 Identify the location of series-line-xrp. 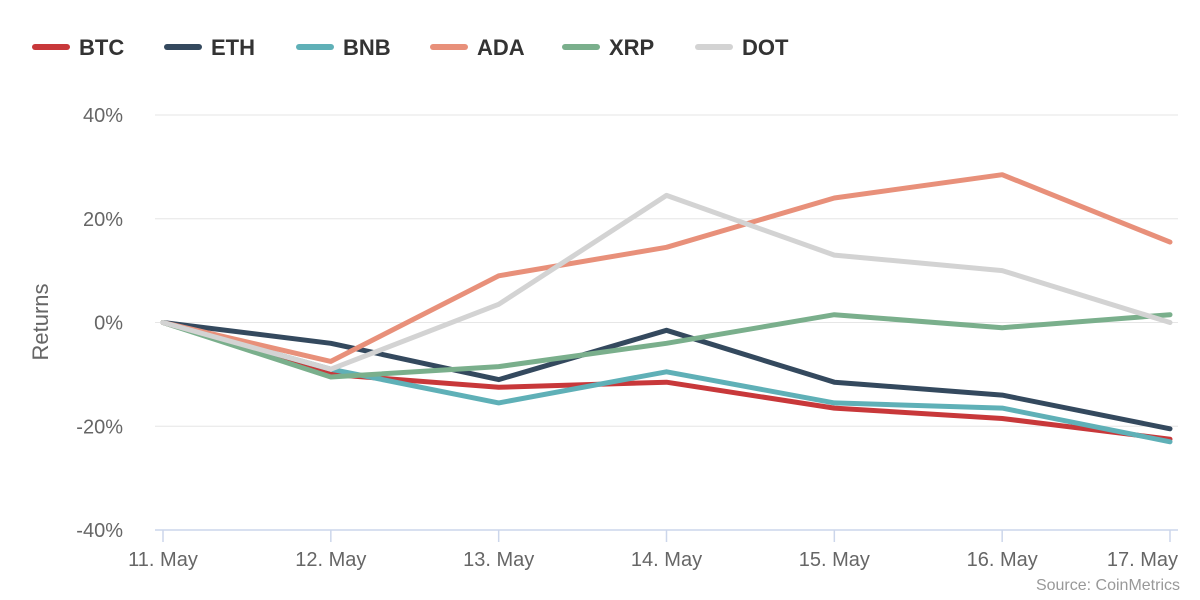
(666, 346).